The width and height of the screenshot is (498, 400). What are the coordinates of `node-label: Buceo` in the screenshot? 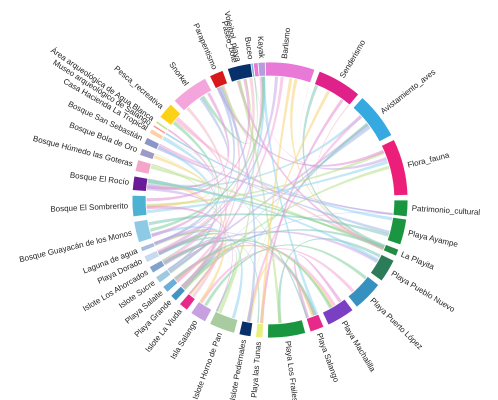 It's located at (249, 48).